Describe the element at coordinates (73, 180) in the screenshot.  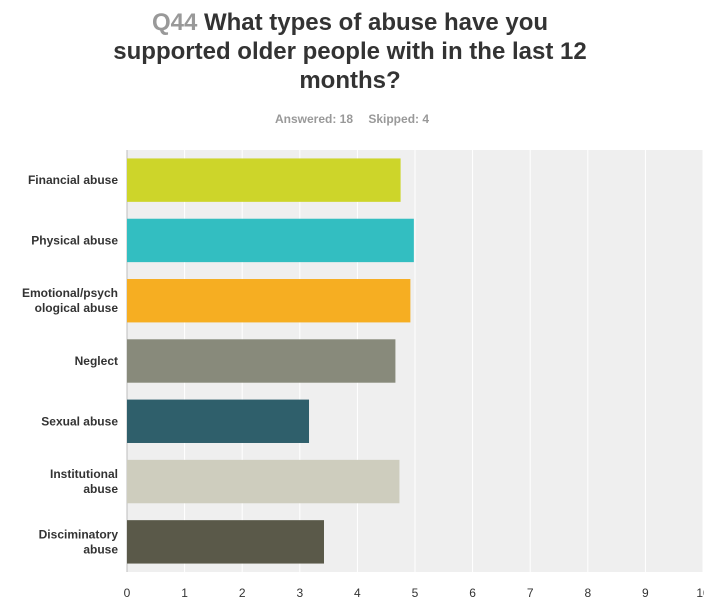
I see `category-label: Financial abuse` at that location.